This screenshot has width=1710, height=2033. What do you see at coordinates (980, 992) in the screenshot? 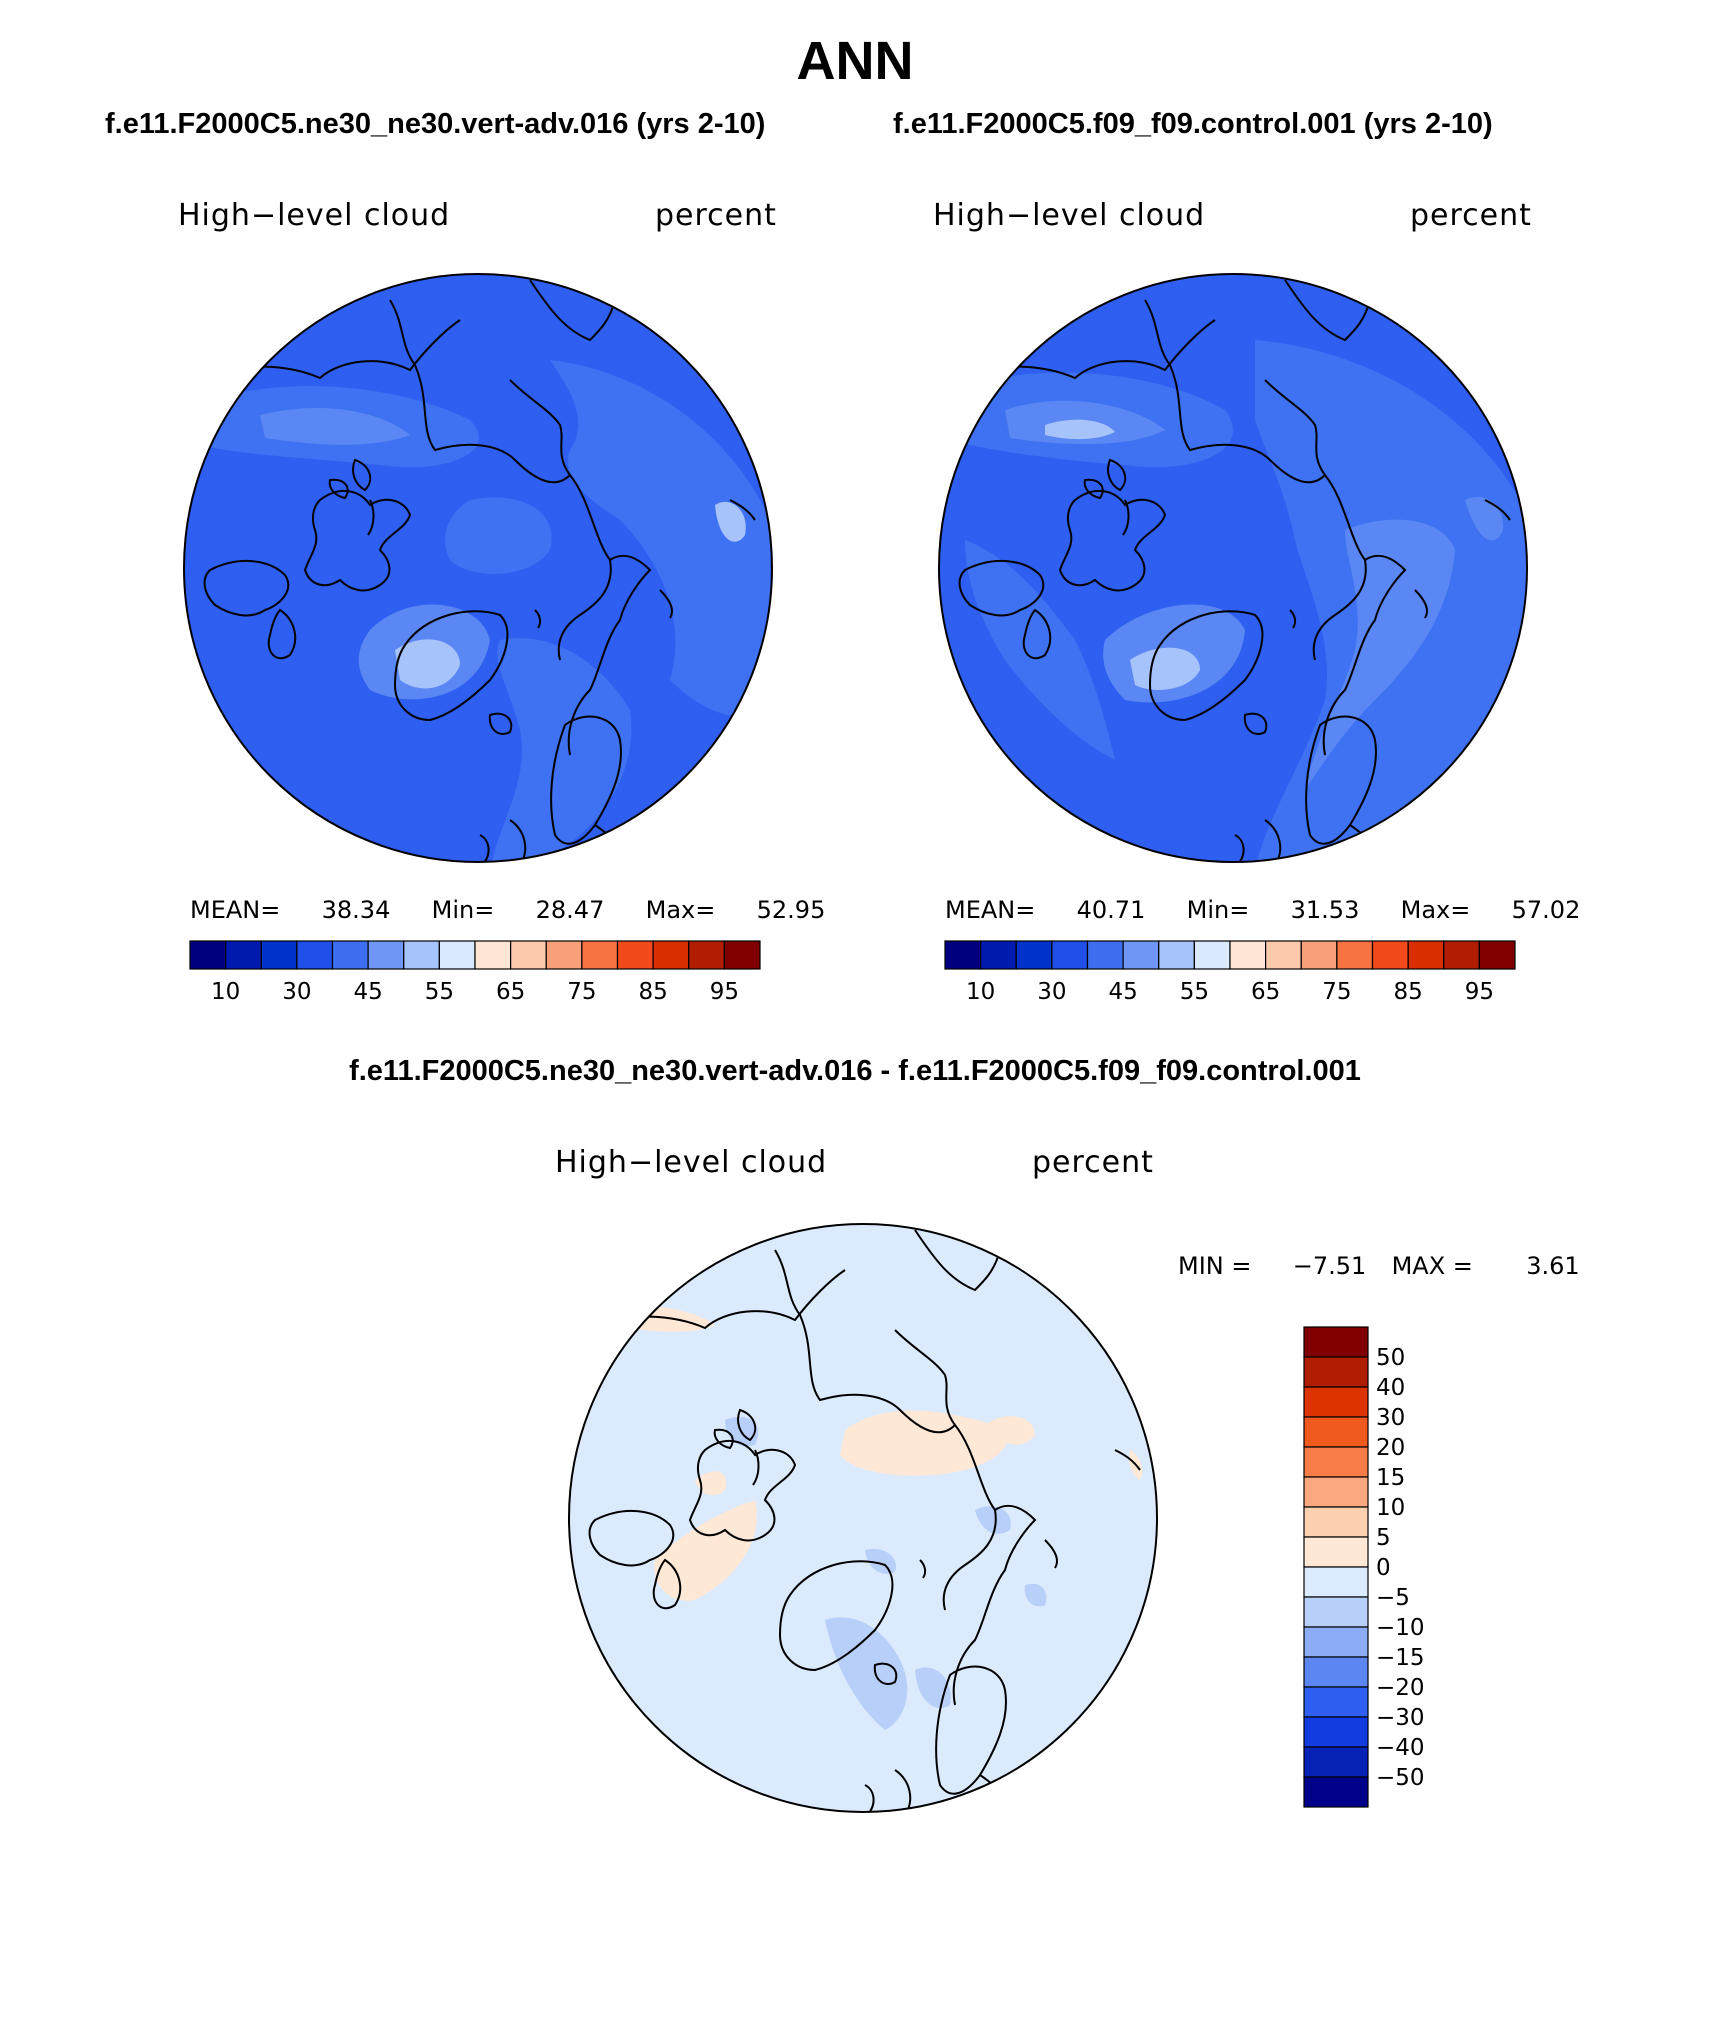
I see `panel-2-colorbar-tick-label: 10` at bounding box center [980, 992].